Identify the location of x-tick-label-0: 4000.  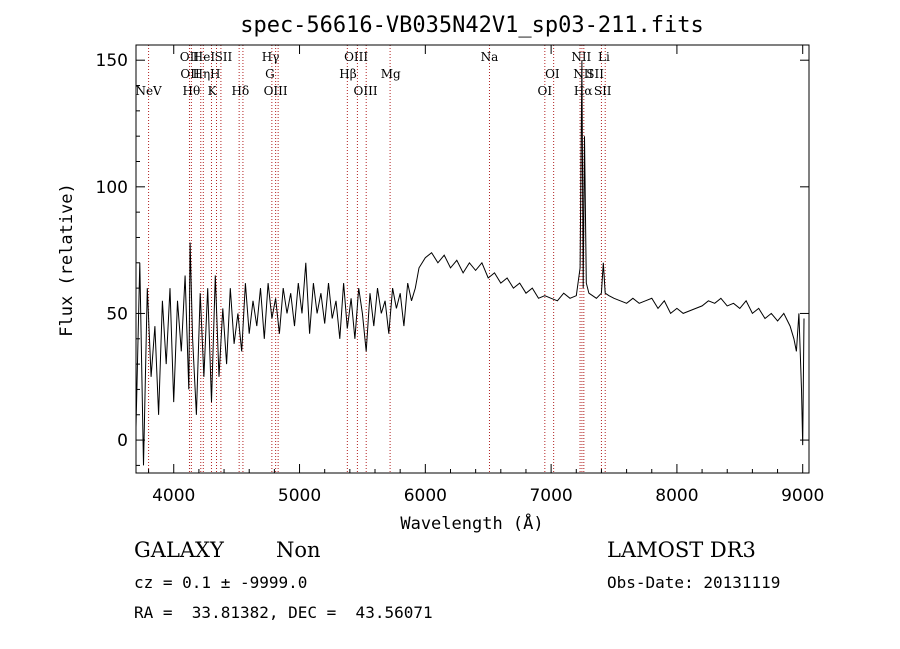
(173, 496).